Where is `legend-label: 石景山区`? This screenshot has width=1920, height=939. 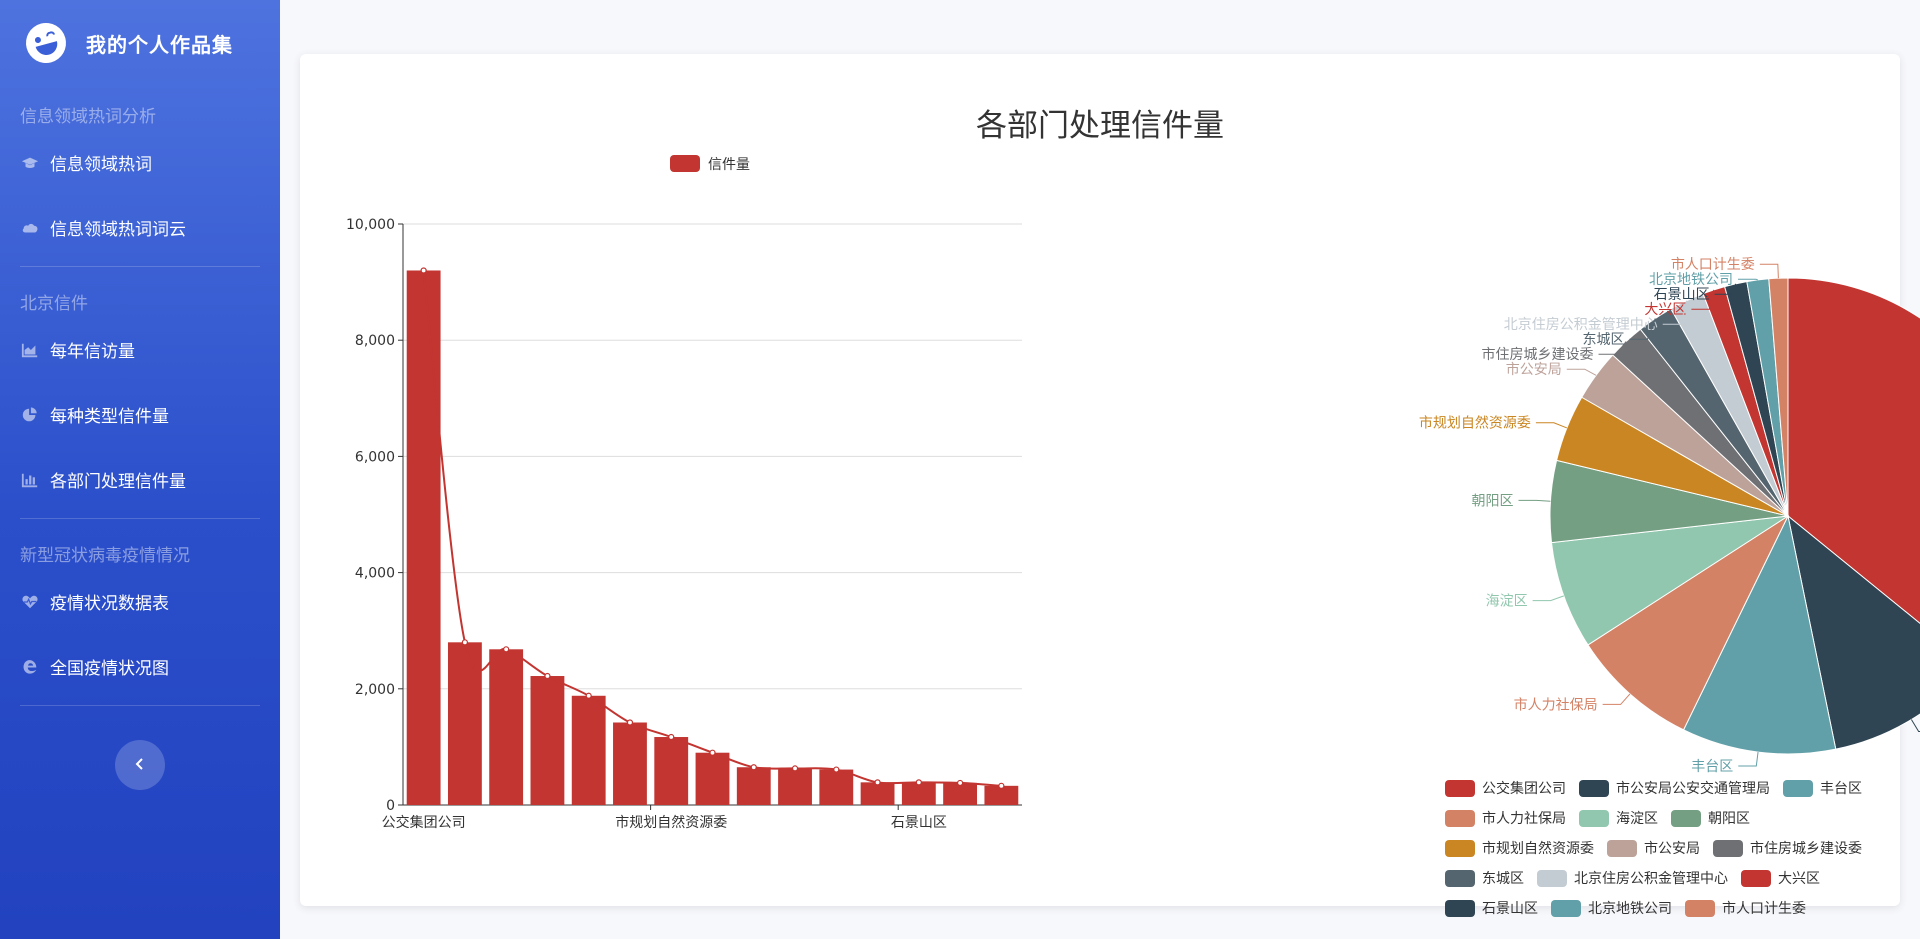 legend-label: 石景山区 is located at coordinates (1510, 909).